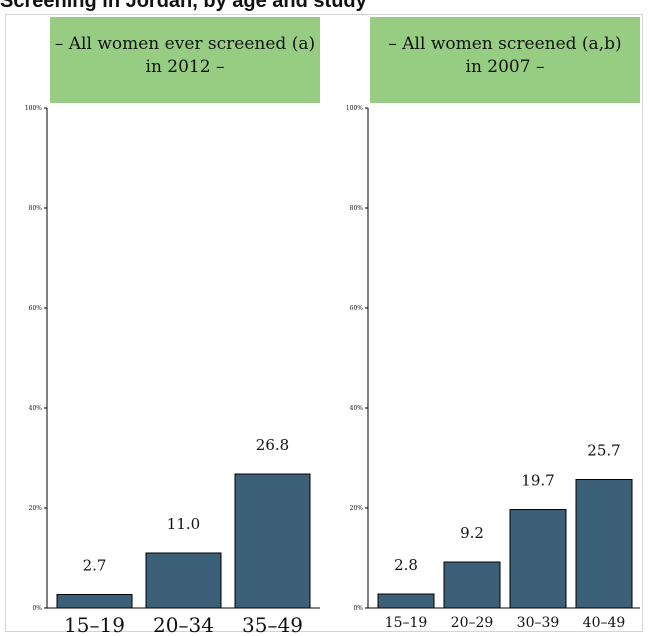  What do you see at coordinates (505, 44) in the screenshot?
I see `panel-title-line1: – All women screened (a,b)` at bounding box center [505, 44].